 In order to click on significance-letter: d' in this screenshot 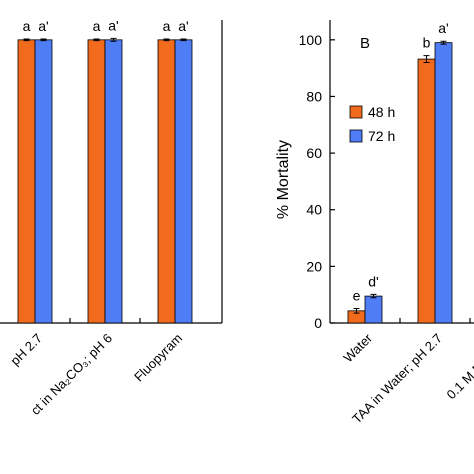, I will do `click(373, 281)`.